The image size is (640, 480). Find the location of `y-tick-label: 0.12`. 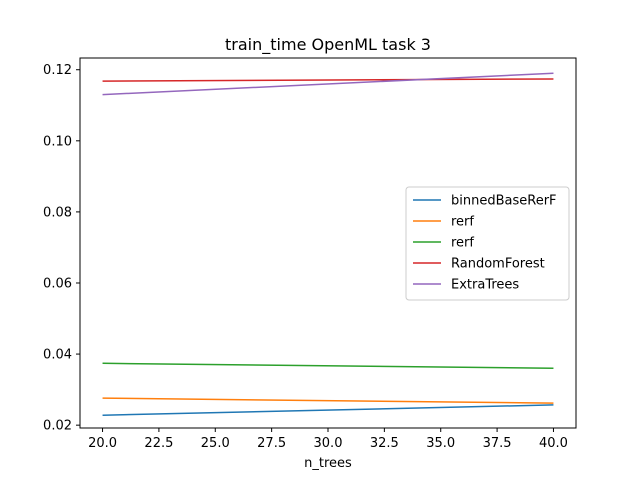

y-tick-label: 0.12 is located at coordinates (57, 70).